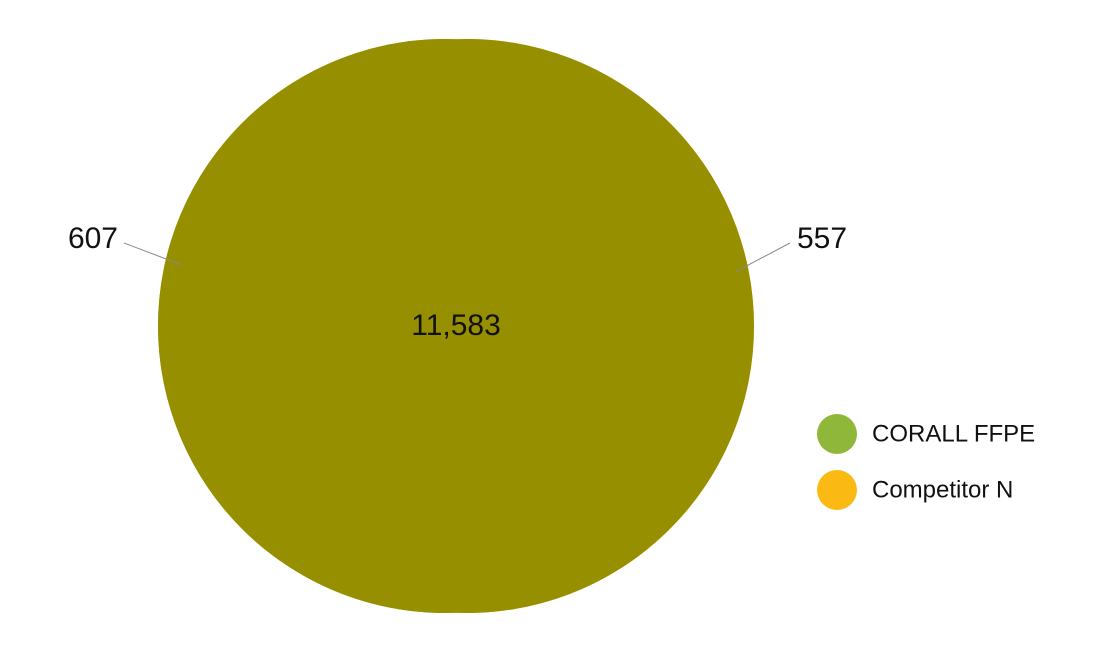 Image resolution: width=1100 pixels, height=654 pixels. I want to click on legend-label: CORALL FFPE, so click(953, 433).